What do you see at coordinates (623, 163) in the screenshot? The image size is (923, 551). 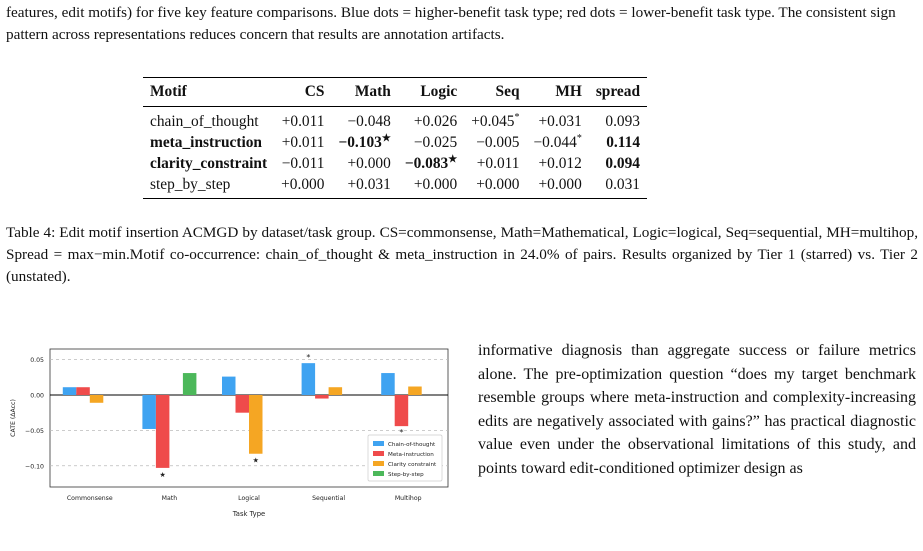 I see `cell-value: 0.094` at bounding box center [623, 163].